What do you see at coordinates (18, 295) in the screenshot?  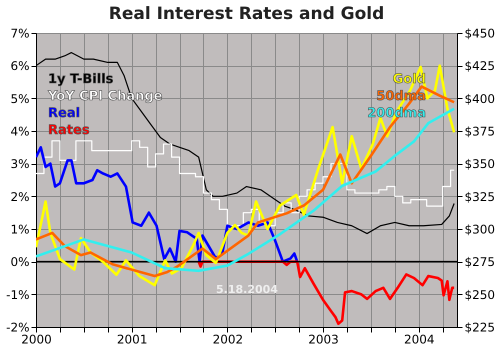 I see `y-tick-label: -1%` at bounding box center [18, 295].